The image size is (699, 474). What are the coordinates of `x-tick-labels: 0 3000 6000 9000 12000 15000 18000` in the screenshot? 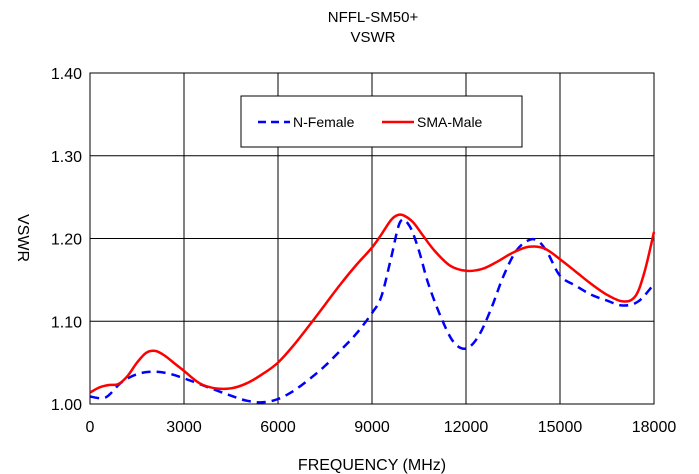 It's located at (381, 427).